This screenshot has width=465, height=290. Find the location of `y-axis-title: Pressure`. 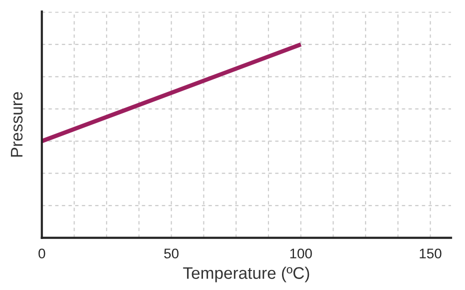

y-axis-title: Pressure is located at coordinates (16, 124).